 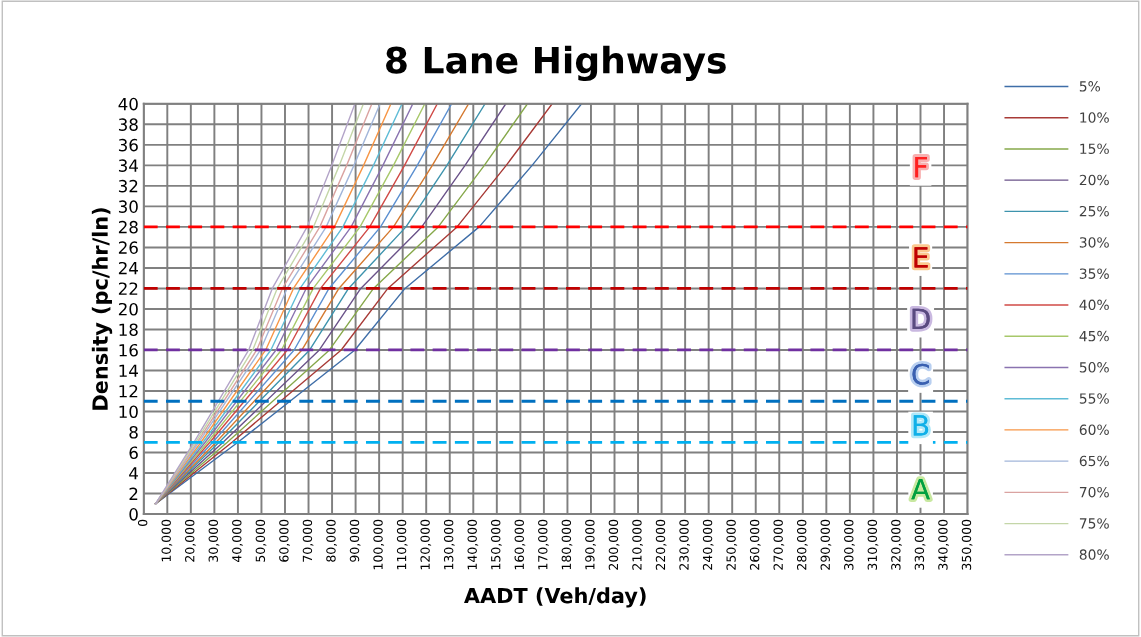 What do you see at coordinates (1094, 367) in the screenshot?
I see `legend-label: 50%` at bounding box center [1094, 367].